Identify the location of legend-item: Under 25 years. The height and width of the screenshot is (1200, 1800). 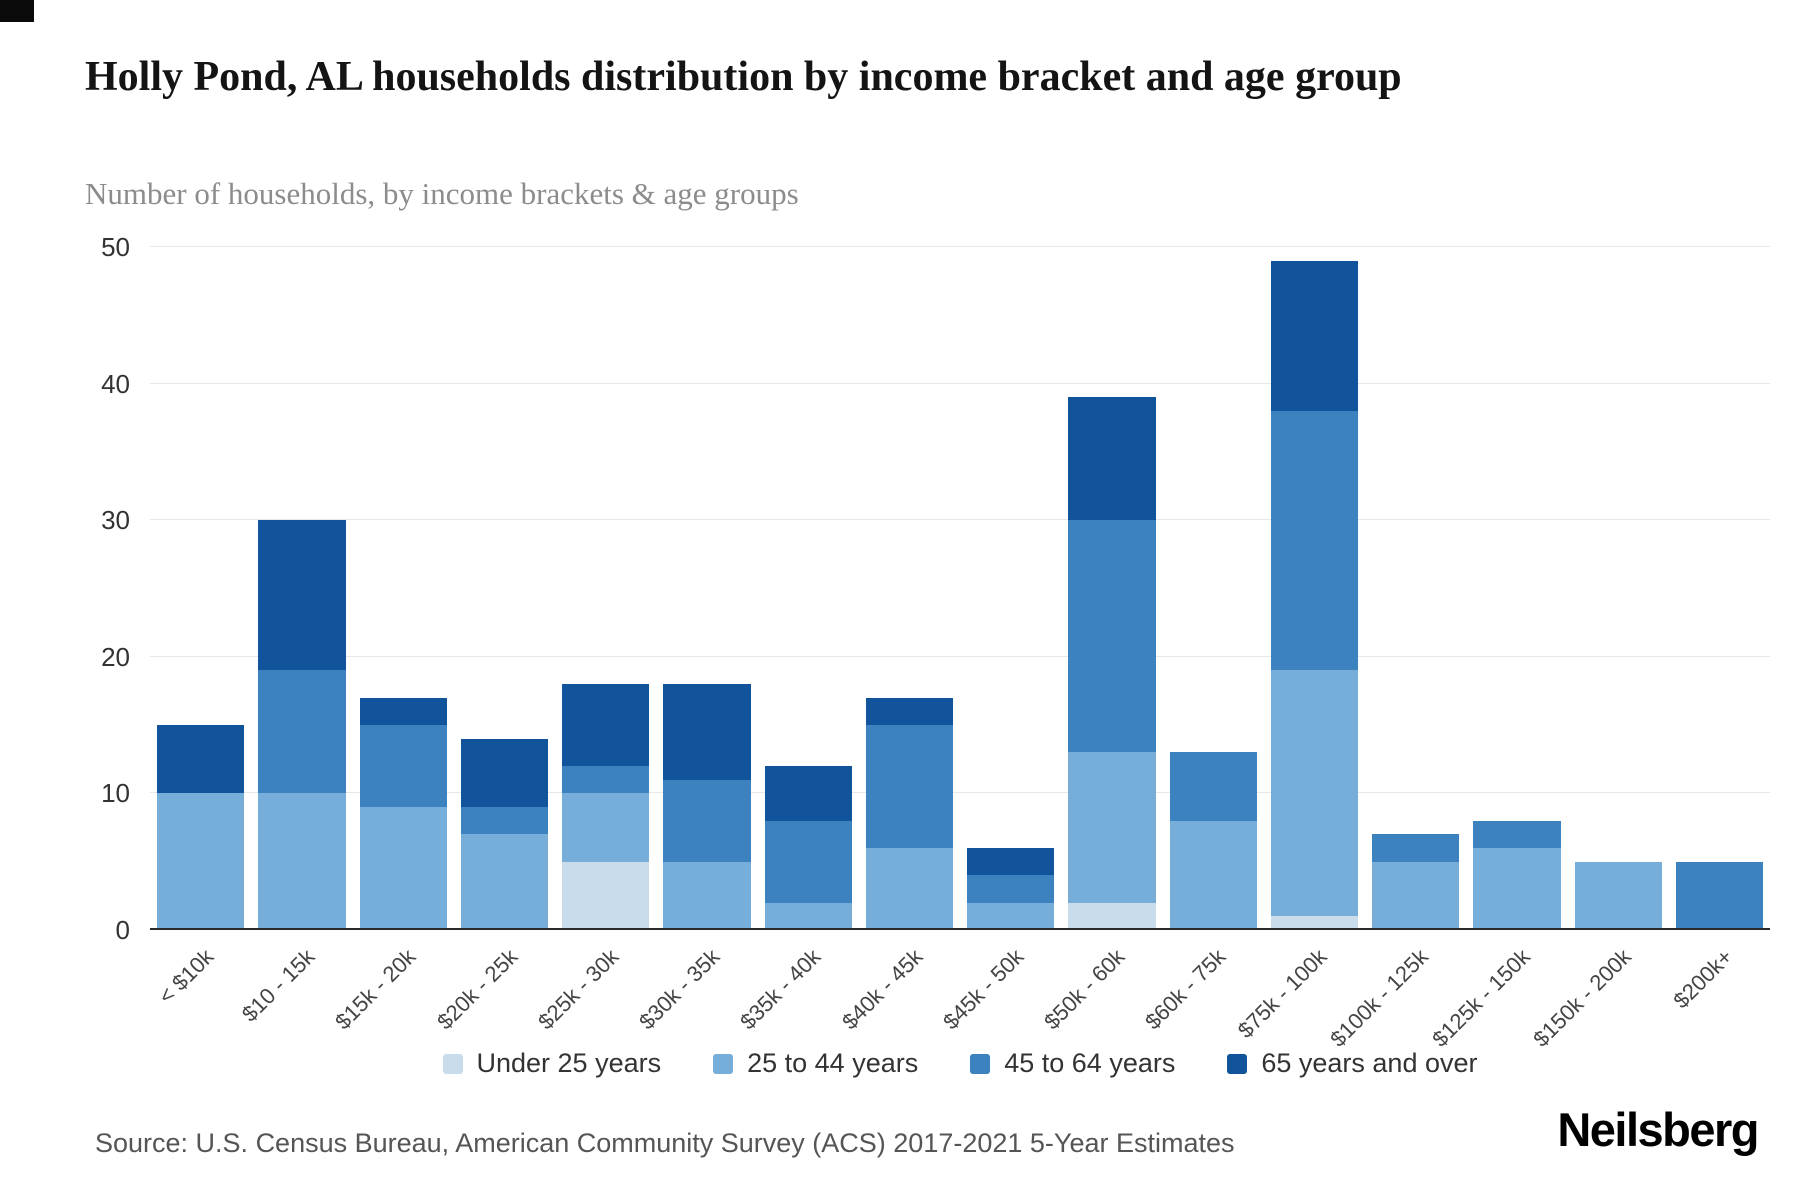
(552, 1063).